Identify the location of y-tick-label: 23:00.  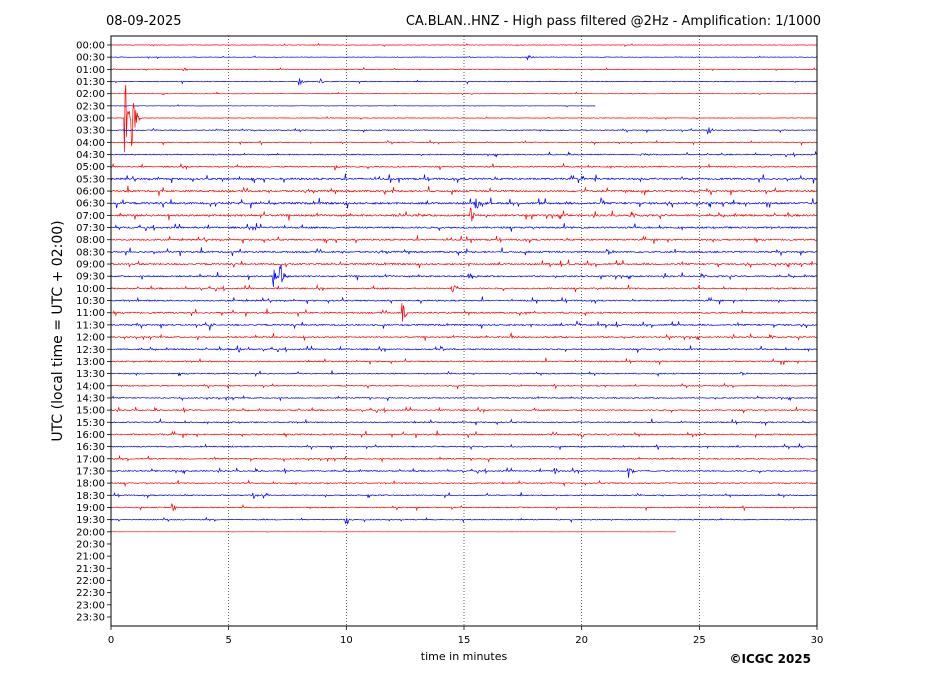
(90, 605).